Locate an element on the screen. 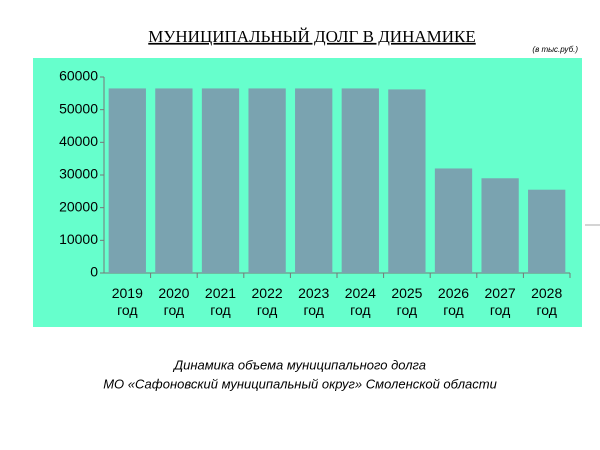 The height and width of the screenshot is (450, 600). y-tick-label: 50000 is located at coordinates (78, 108).